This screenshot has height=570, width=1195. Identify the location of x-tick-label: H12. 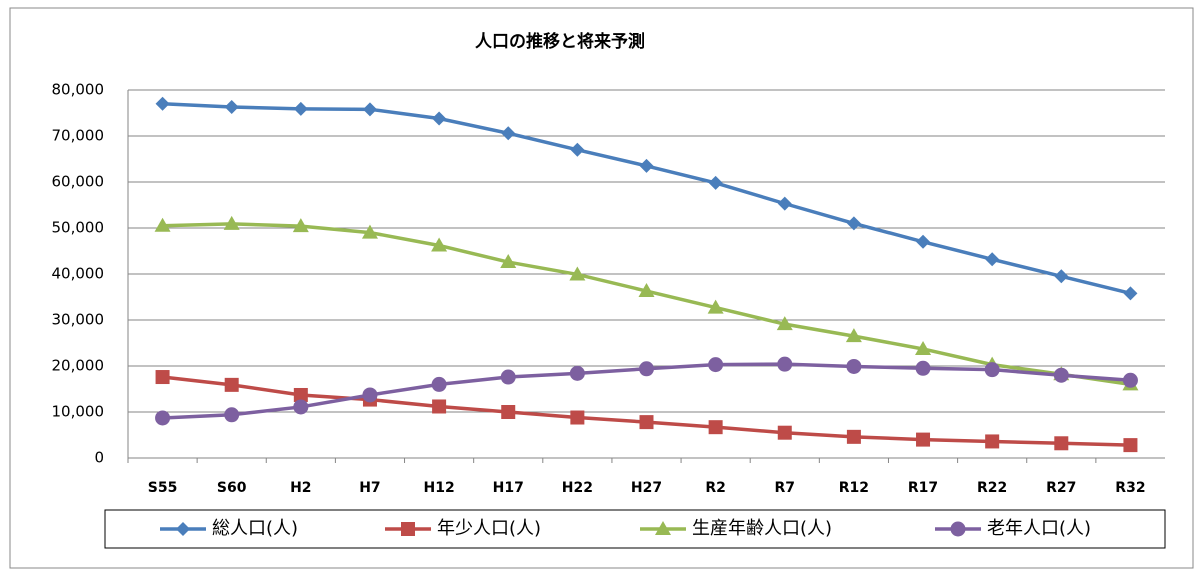
(438, 488).